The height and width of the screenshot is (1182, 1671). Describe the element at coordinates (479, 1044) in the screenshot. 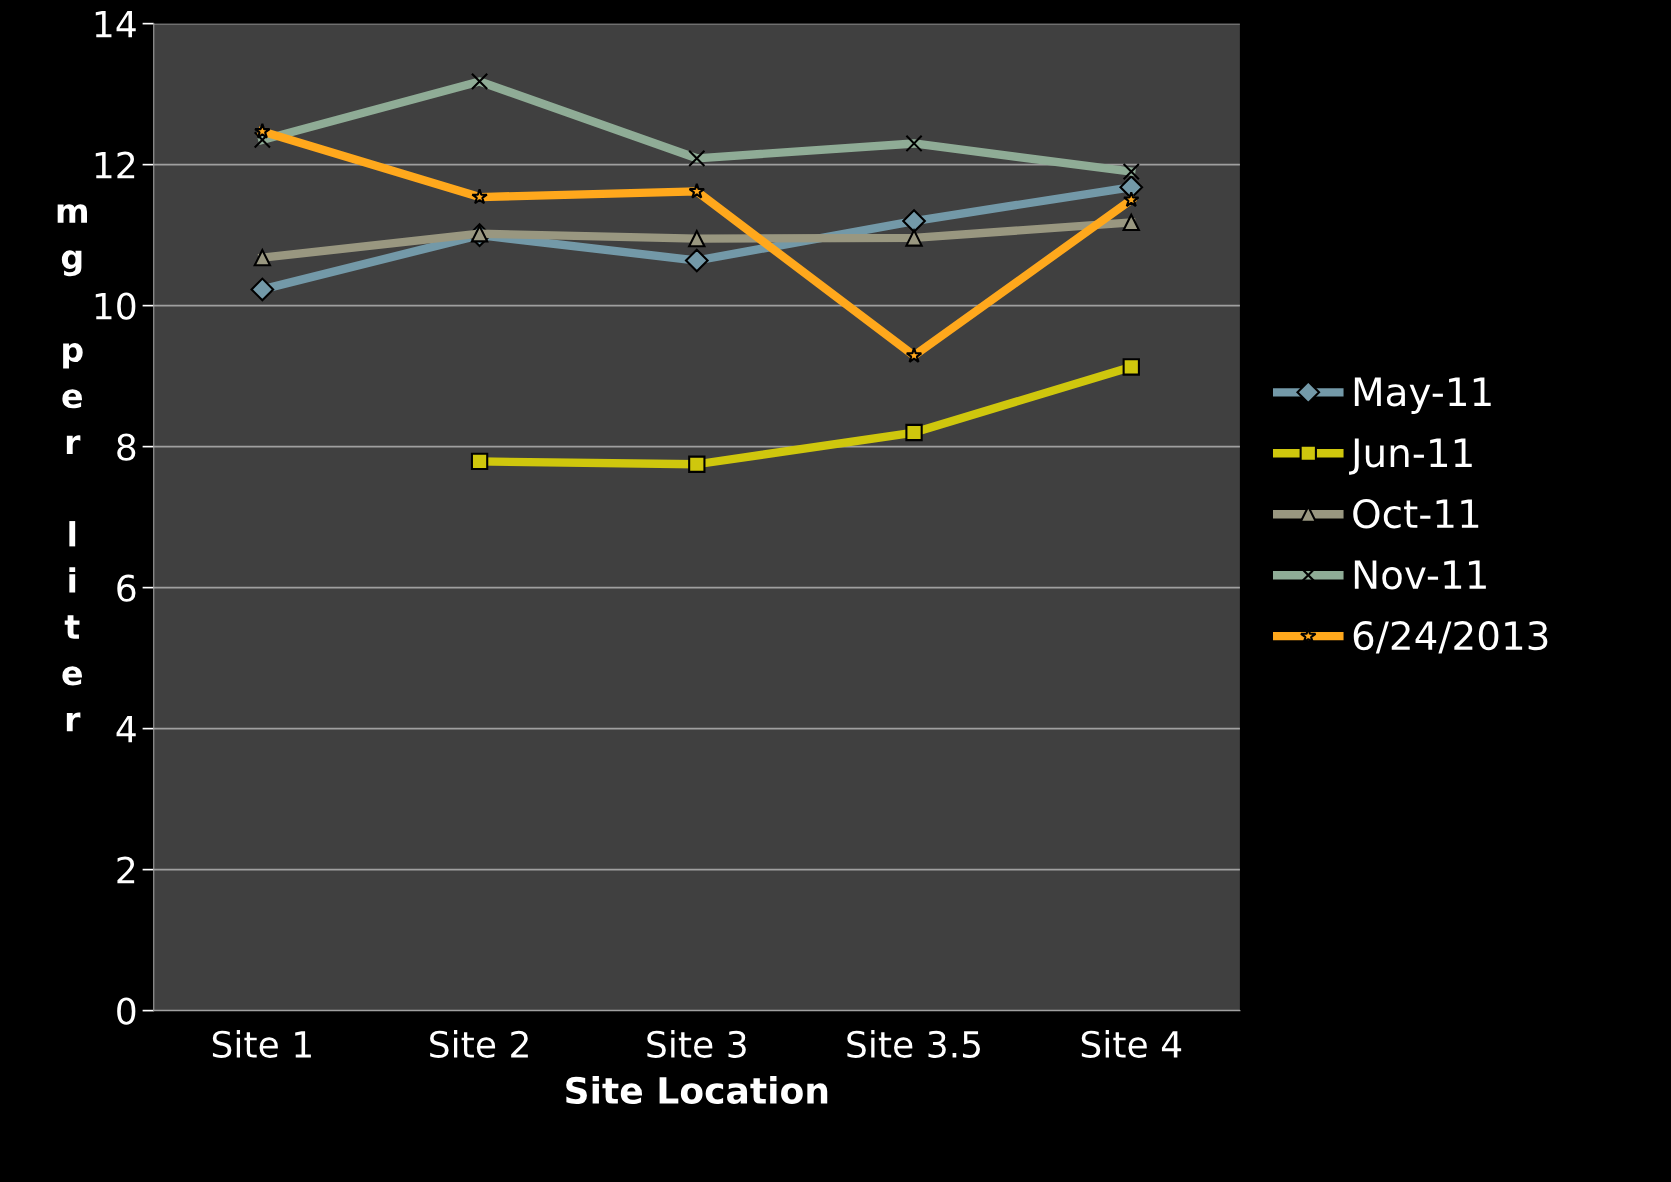

I see `x-tick-label: Site 2` at that location.